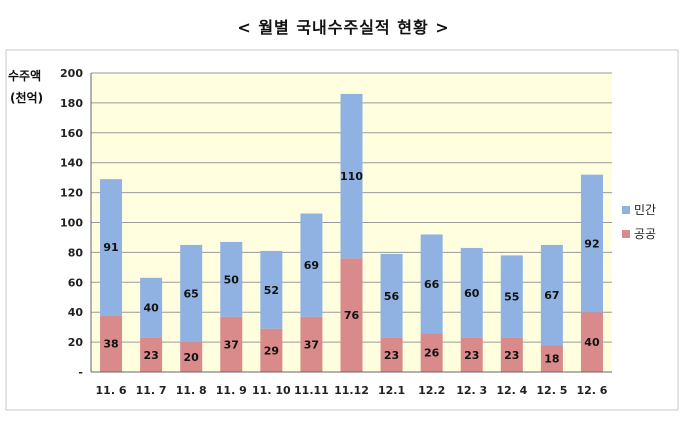 Image resolution: width=687 pixels, height=443 pixels. What do you see at coordinates (431, 390) in the screenshot?
I see `x-tick-label: 12.2` at bounding box center [431, 390].